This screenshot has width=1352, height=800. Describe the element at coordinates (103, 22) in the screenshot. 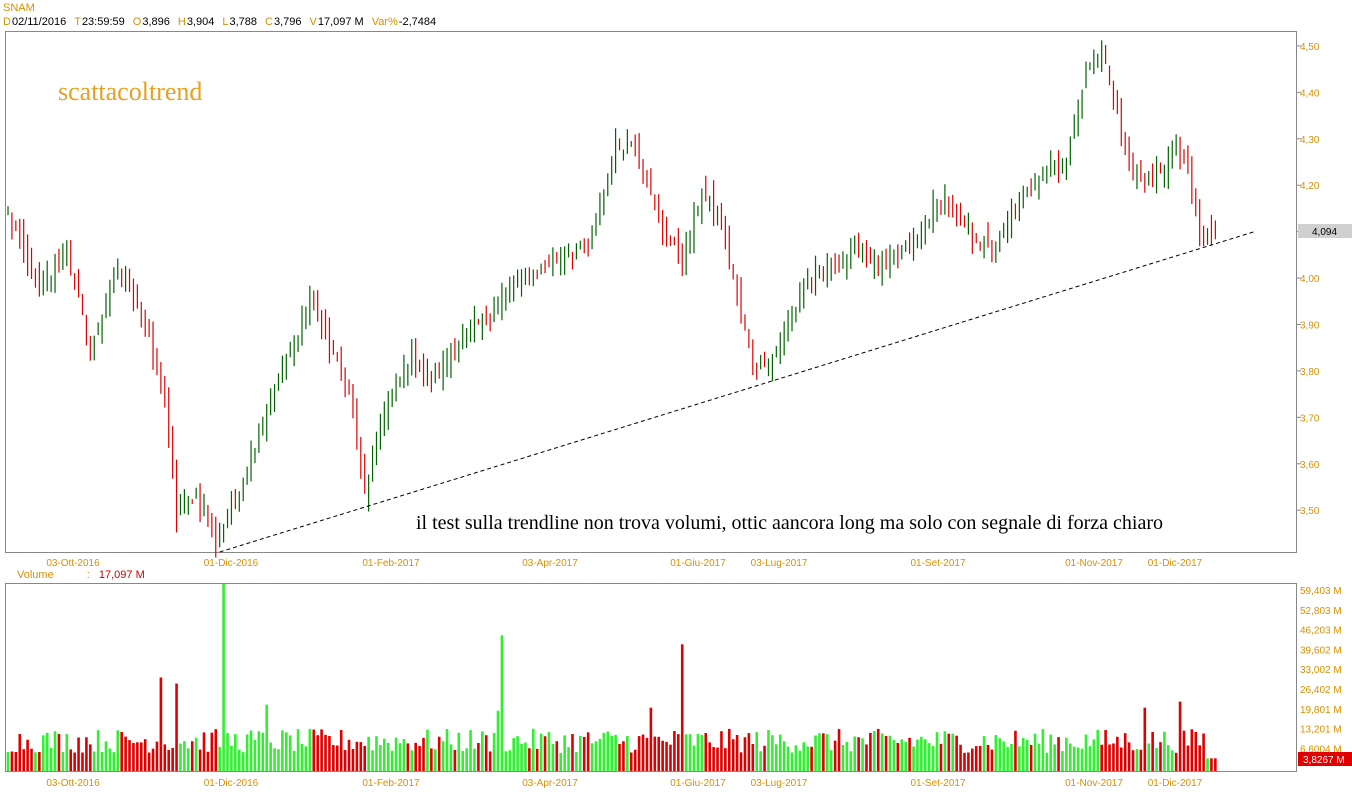

I see `ohlc-value-1: 23:59:59` at that location.